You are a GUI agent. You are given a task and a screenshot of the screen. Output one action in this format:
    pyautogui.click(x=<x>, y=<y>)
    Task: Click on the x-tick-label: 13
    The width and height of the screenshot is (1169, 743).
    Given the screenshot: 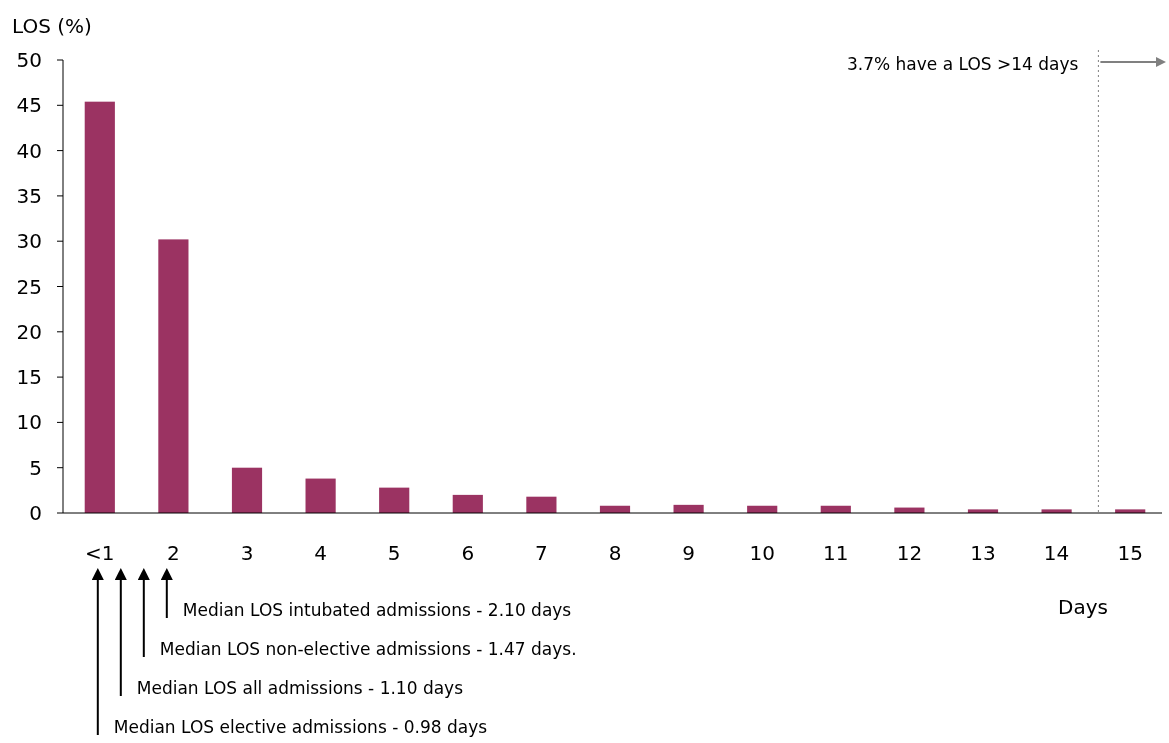 What is the action you would take?
    pyautogui.click(x=983, y=553)
    